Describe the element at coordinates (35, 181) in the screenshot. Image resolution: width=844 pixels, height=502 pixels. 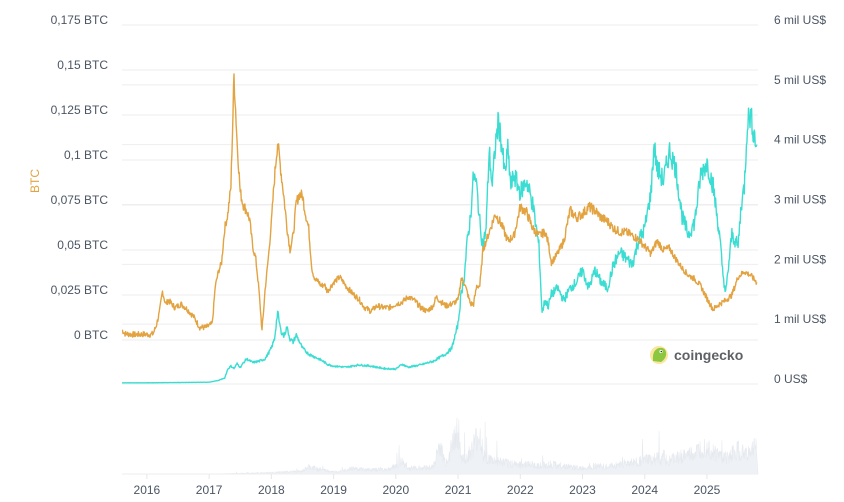
I see `left-axis-title: BTC` at that location.